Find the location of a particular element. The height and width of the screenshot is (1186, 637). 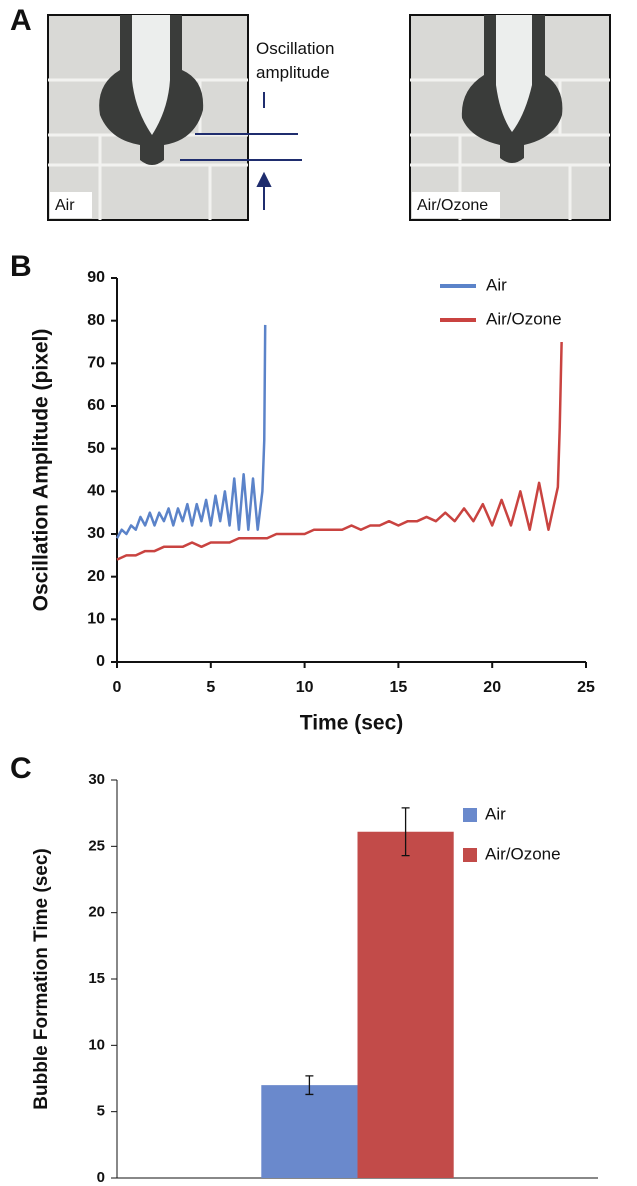

x-tick-label: 0 is located at coordinates (117, 687).